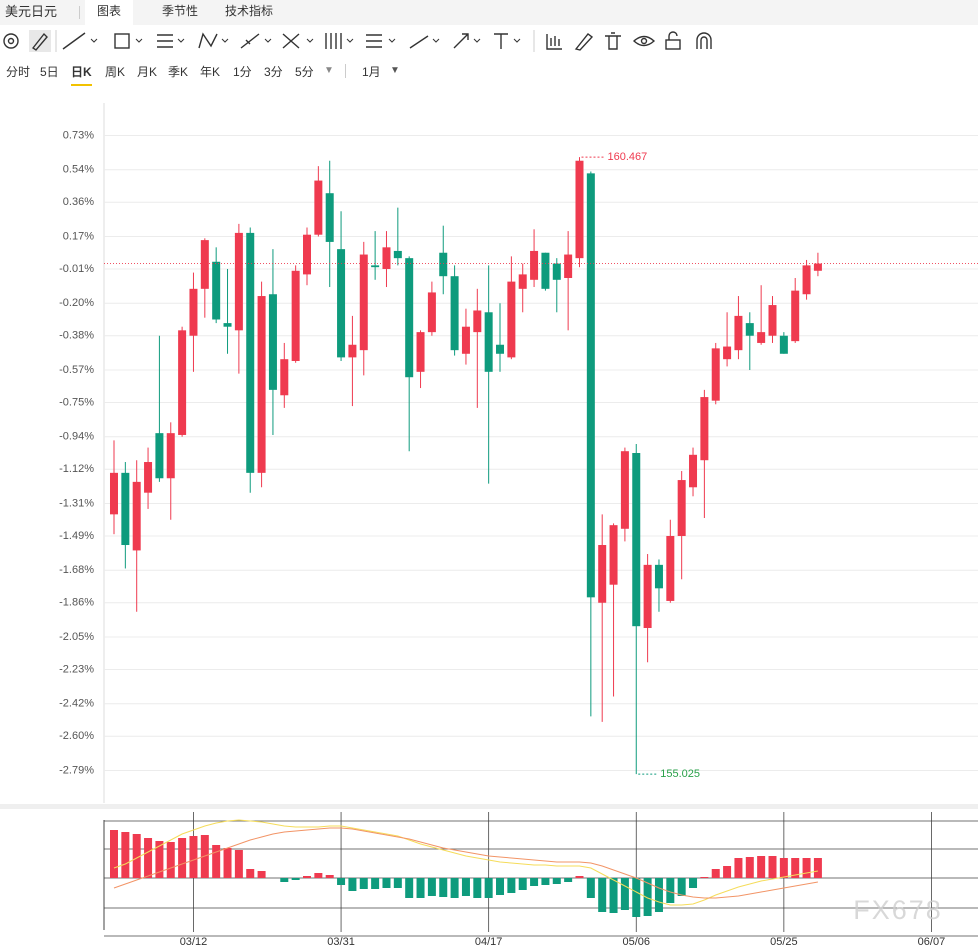  What do you see at coordinates (78, 170) in the screenshot?
I see `y-tick-label: 0.54%` at bounding box center [78, 170].